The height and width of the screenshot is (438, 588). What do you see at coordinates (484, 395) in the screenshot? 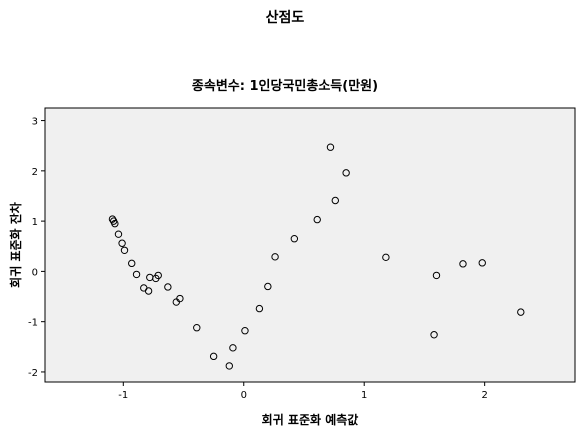
I see `x-tick-label: 2` at bounding box center [484, 395].